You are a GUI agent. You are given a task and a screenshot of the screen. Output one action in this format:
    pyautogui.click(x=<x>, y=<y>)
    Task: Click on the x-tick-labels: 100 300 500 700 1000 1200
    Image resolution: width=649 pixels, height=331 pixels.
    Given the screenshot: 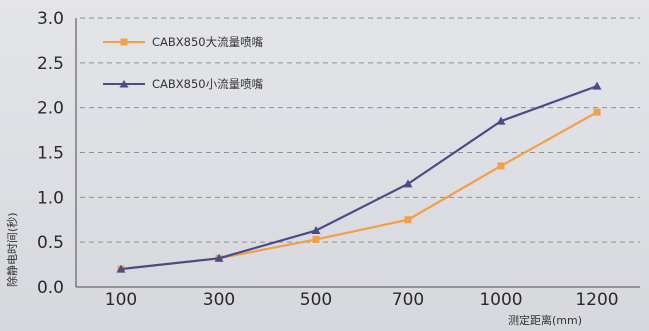 What is the action you would take?
    pyautogui.click(x=362, y=300)
    